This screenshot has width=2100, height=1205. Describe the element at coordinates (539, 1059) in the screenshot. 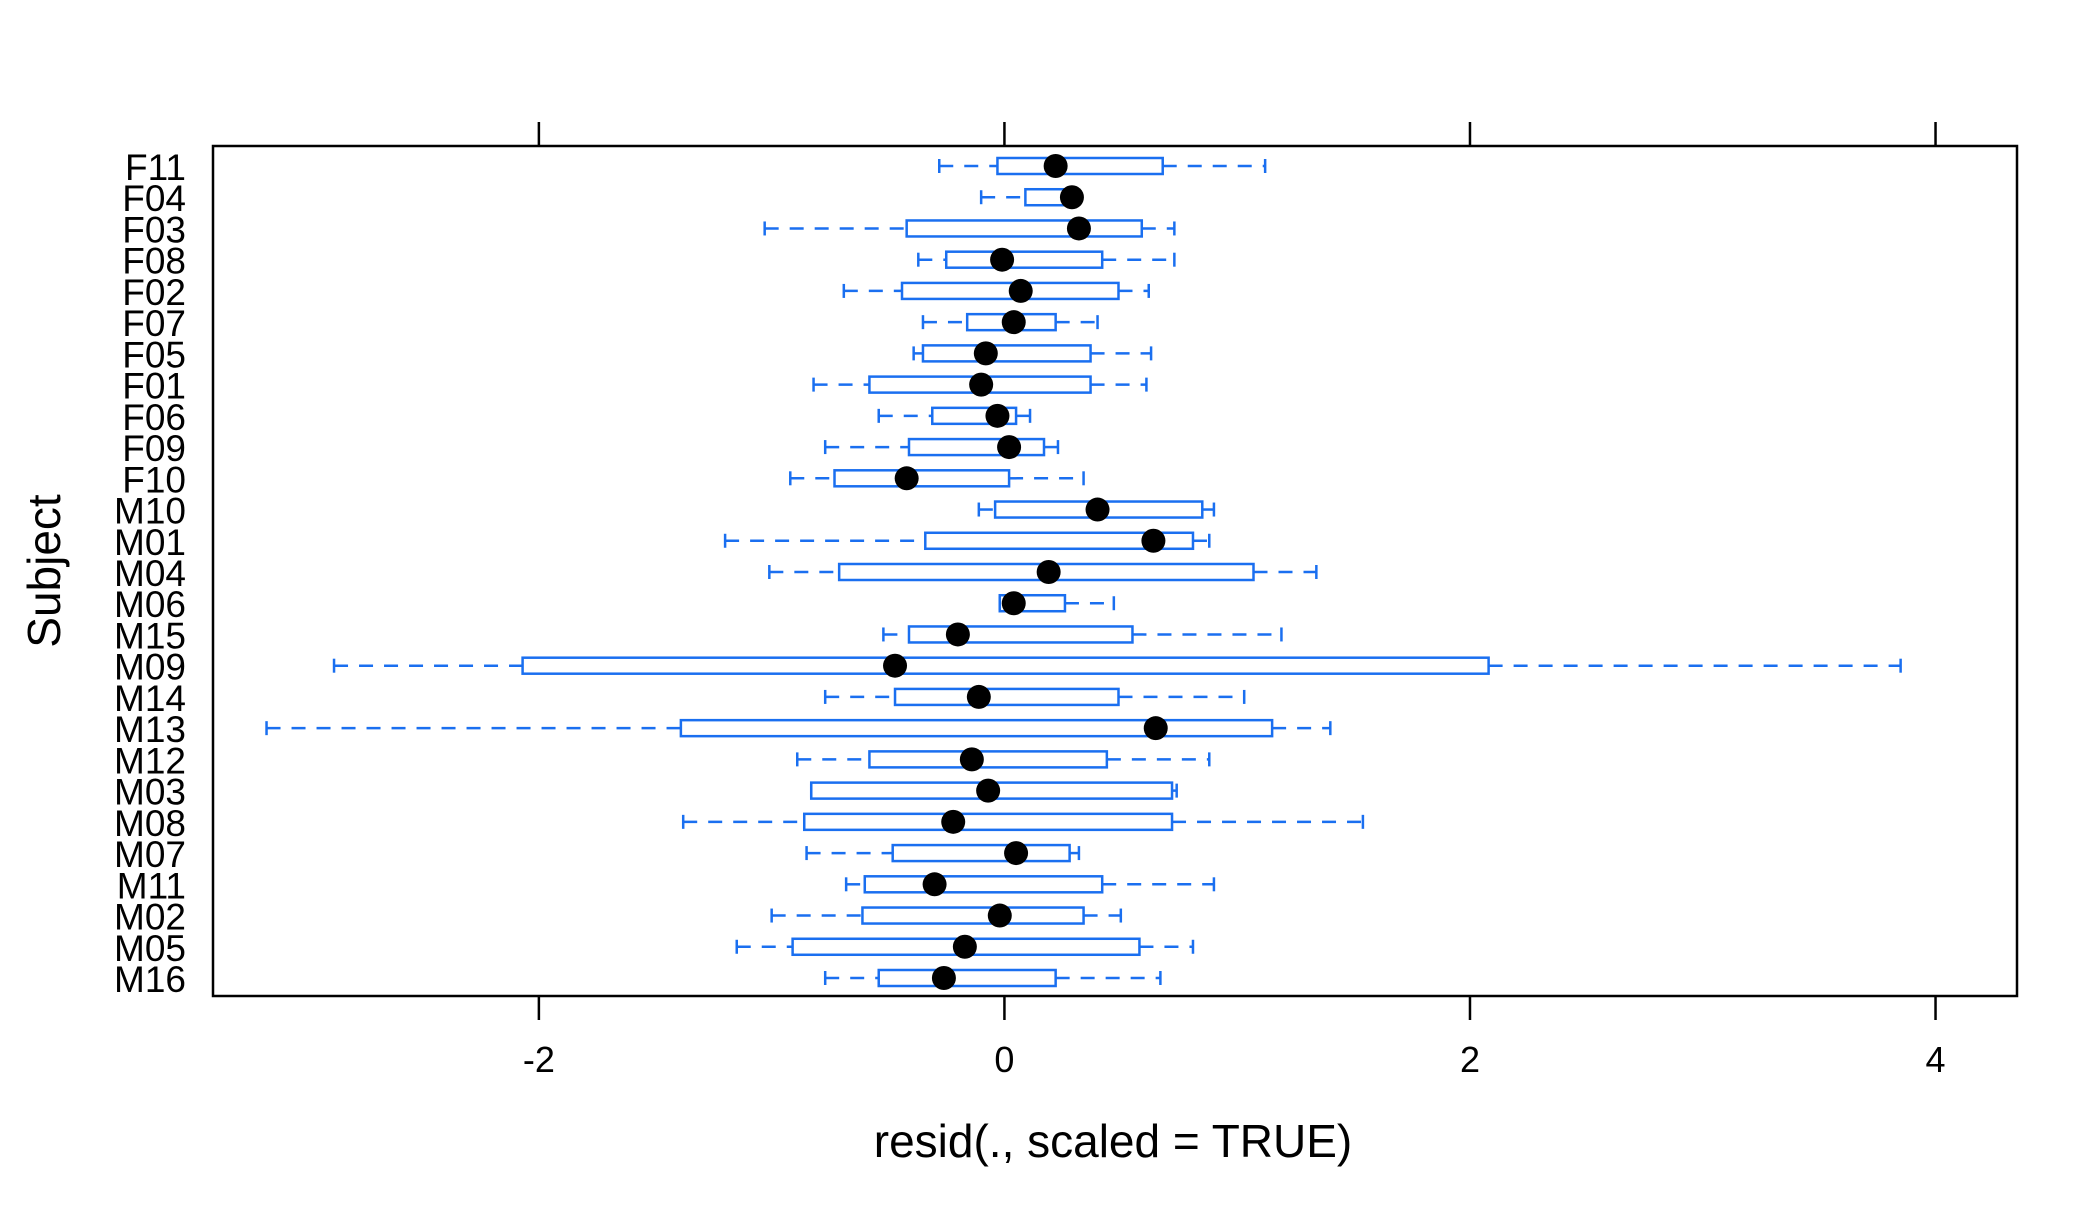

I see `x-tick-label: -2` at that location.